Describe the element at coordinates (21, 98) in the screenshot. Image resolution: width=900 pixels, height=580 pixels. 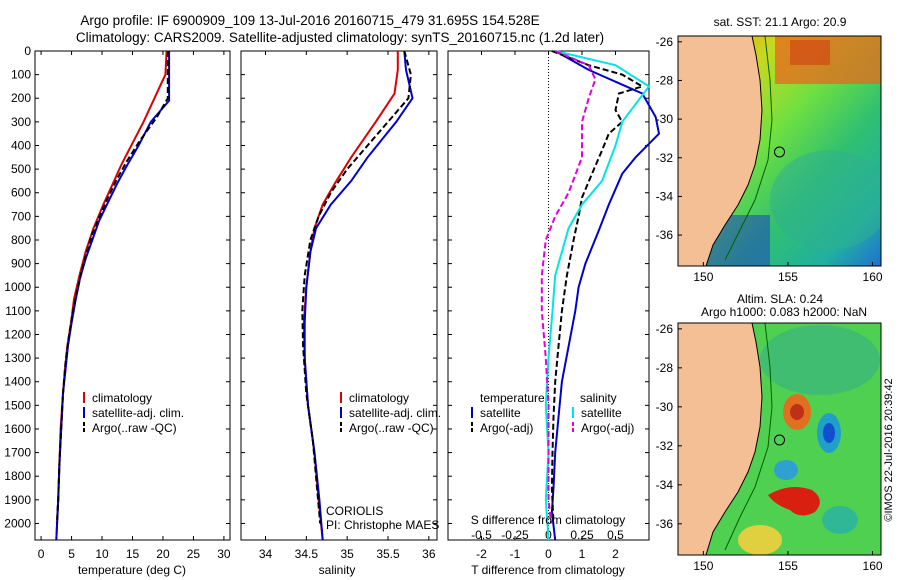
I see `depth-tick-label: 200` at that location.